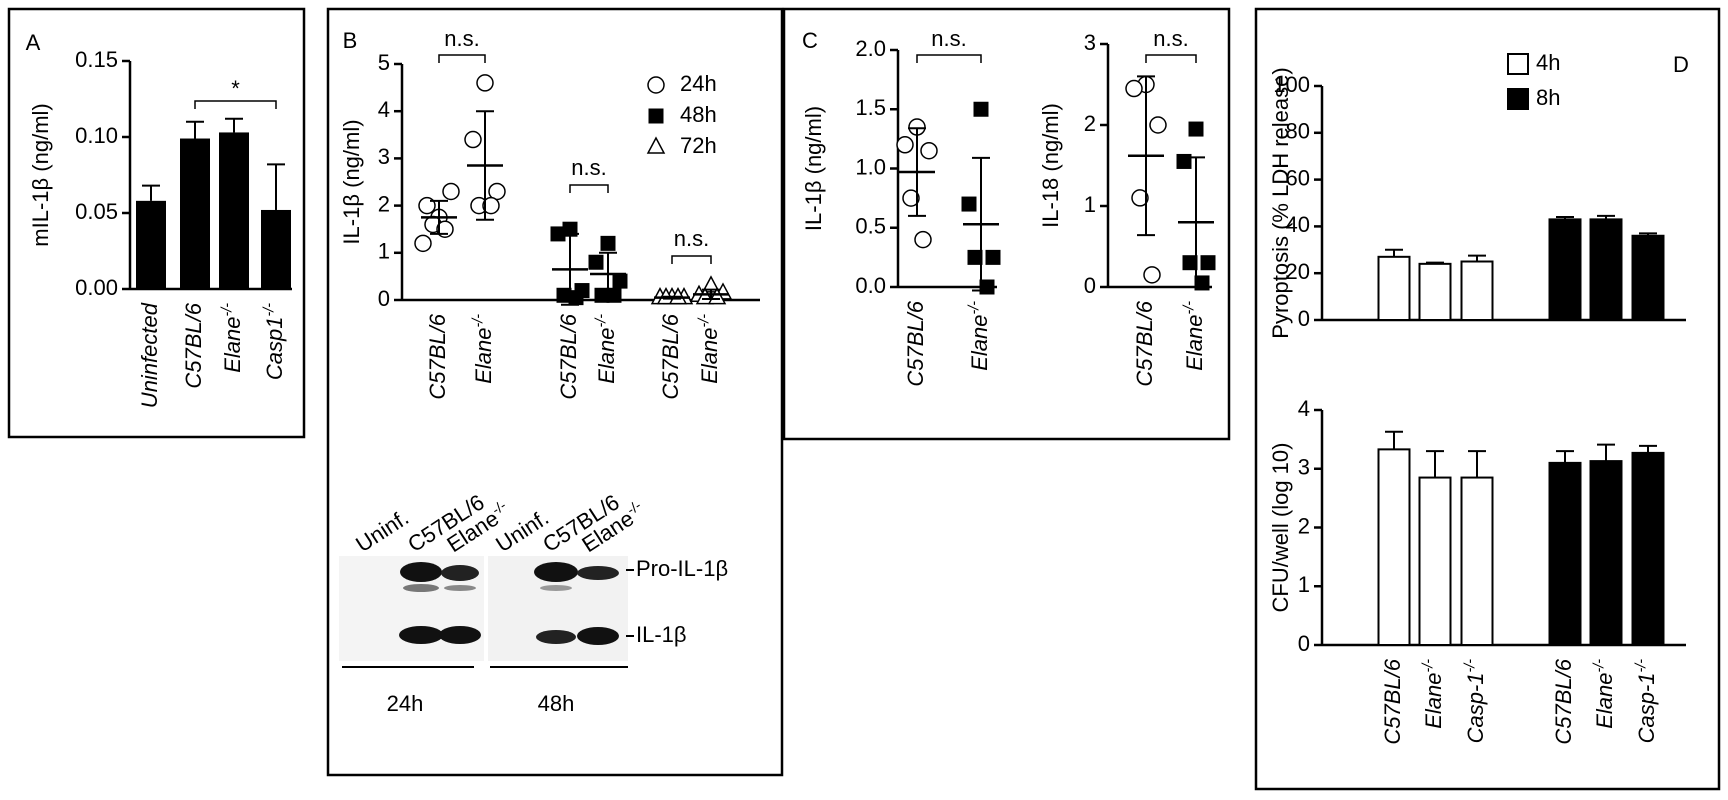 The height and width of the screenshot is (800, 1728). I want to click on legend-label: 8h, so click(1548, 97).